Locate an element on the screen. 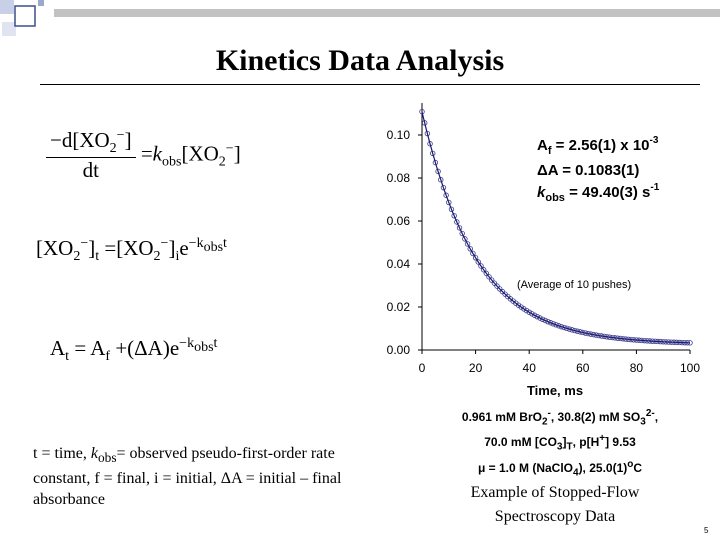 The height and width of the screenshot is (540, 720). x-axis-label: Time, ms is located at coordinates (555, 390).